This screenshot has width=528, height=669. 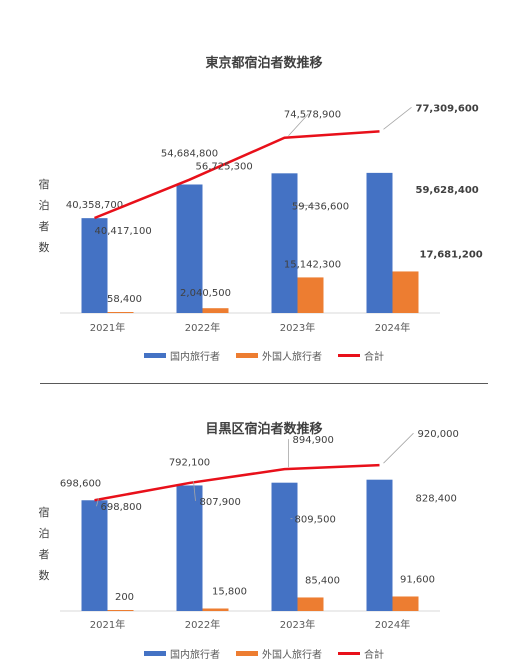 What do you see at coordinates (447, 190) in the screenshot?
I see `data-label-domestic-3: 59,628,400` at bounding box center [447, 190].